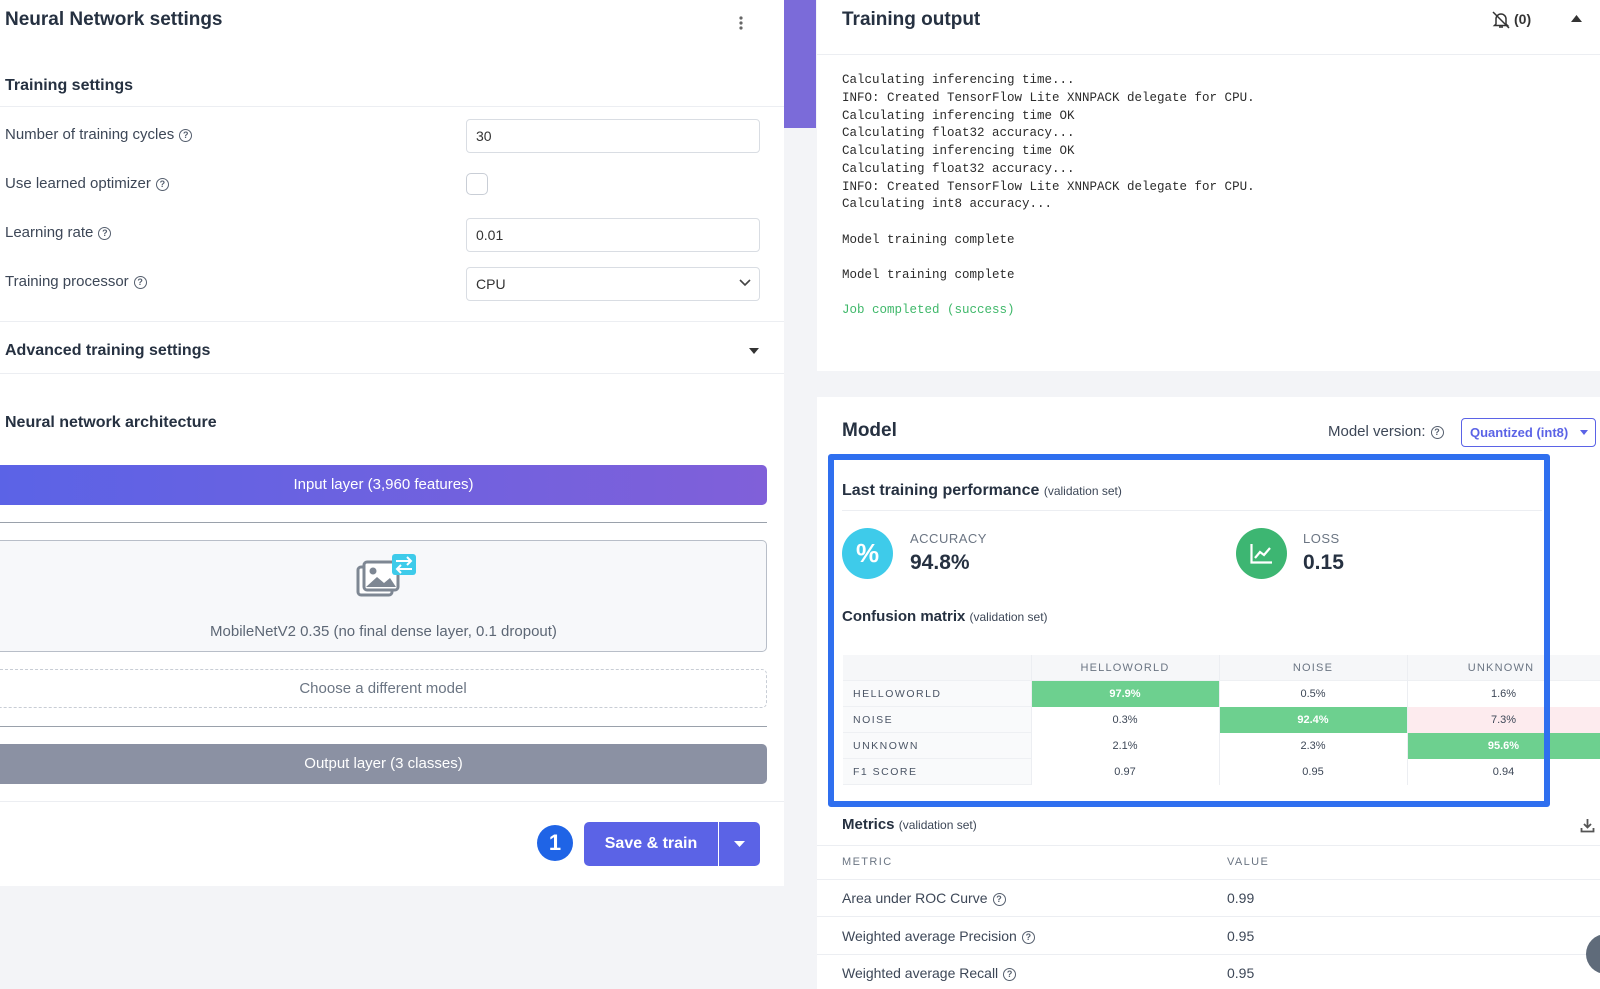 The height and width of the screenshot is (989, 1600). What do you see at coordinates (1241, 898) in the screenshot?
I see `metric-value: 0.99` at bounding box center [1241, 898].